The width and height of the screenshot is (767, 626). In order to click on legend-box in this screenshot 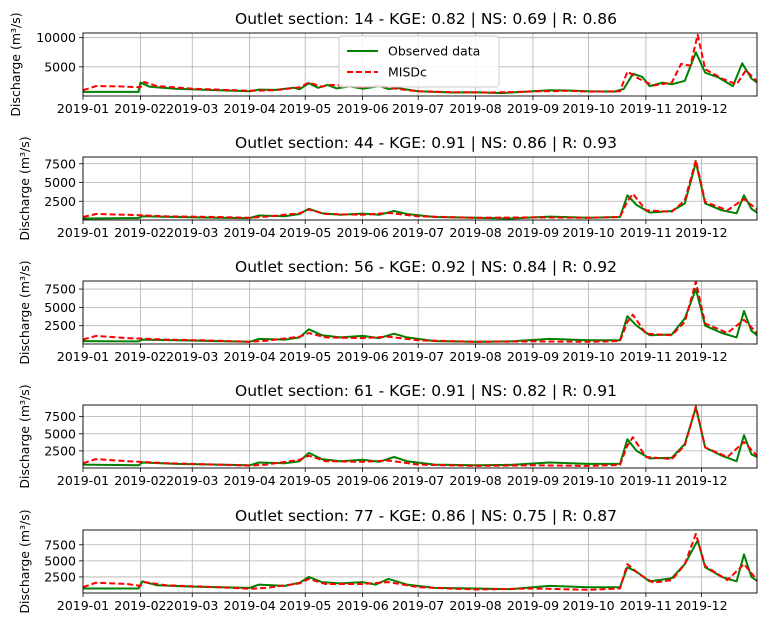, I will do `click(419, 61)`.